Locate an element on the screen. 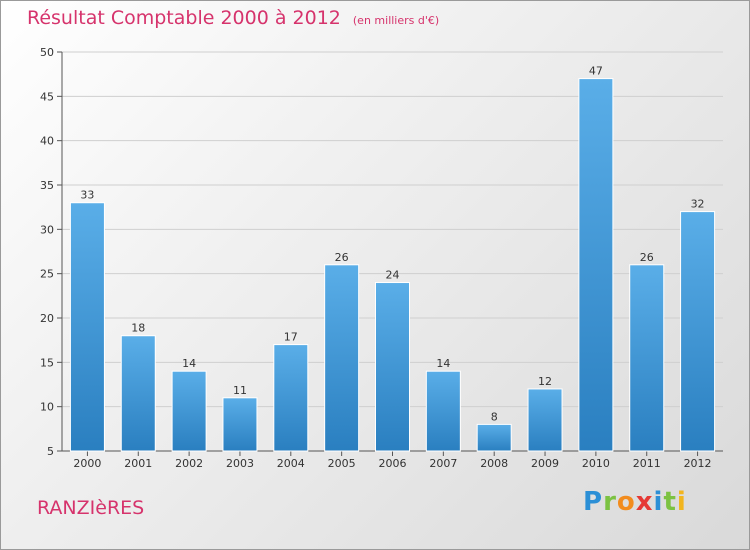  x-tick-label: 2009 is located at coordinates (545, 463).